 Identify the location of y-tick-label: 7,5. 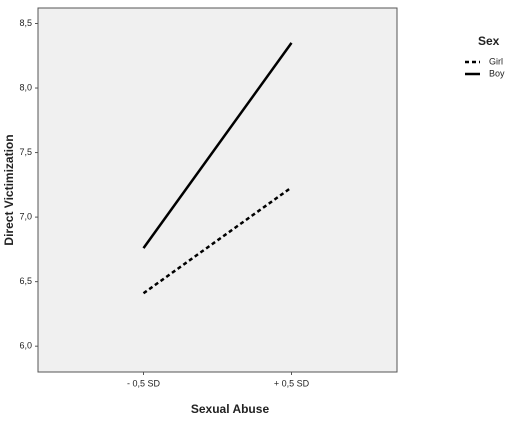
(25, 152).